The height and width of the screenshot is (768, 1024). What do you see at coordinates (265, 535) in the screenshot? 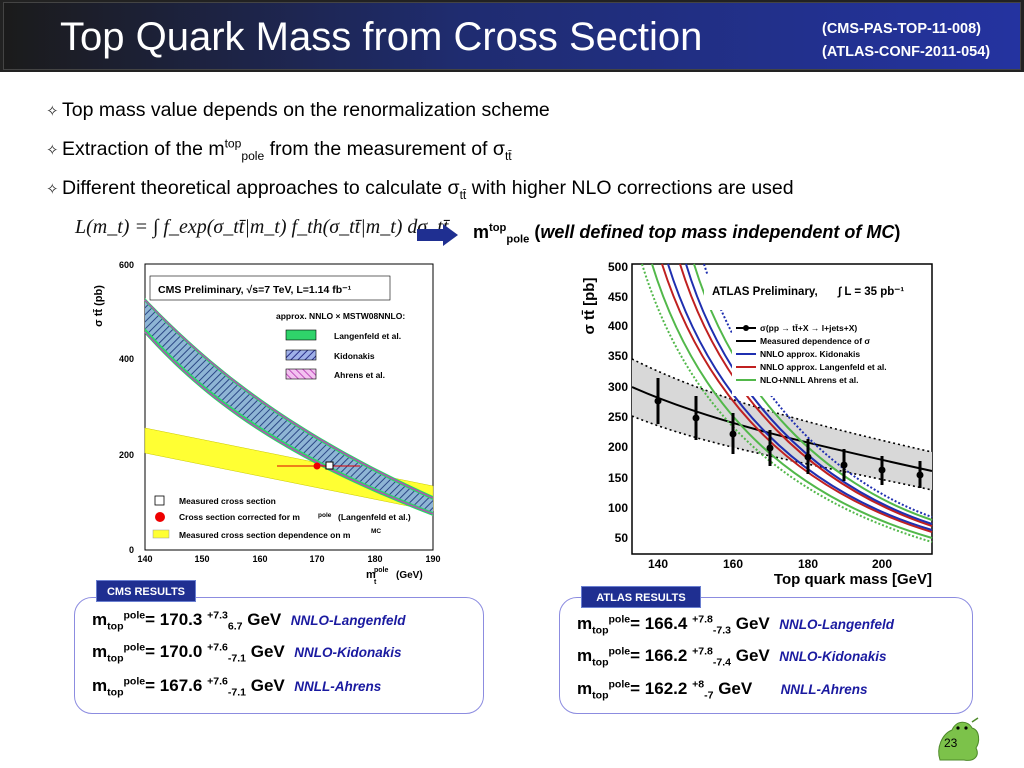
I see `svg-text:Measured cross section depende: Measured cross section dependence on m` at bounding box center [265, 535].